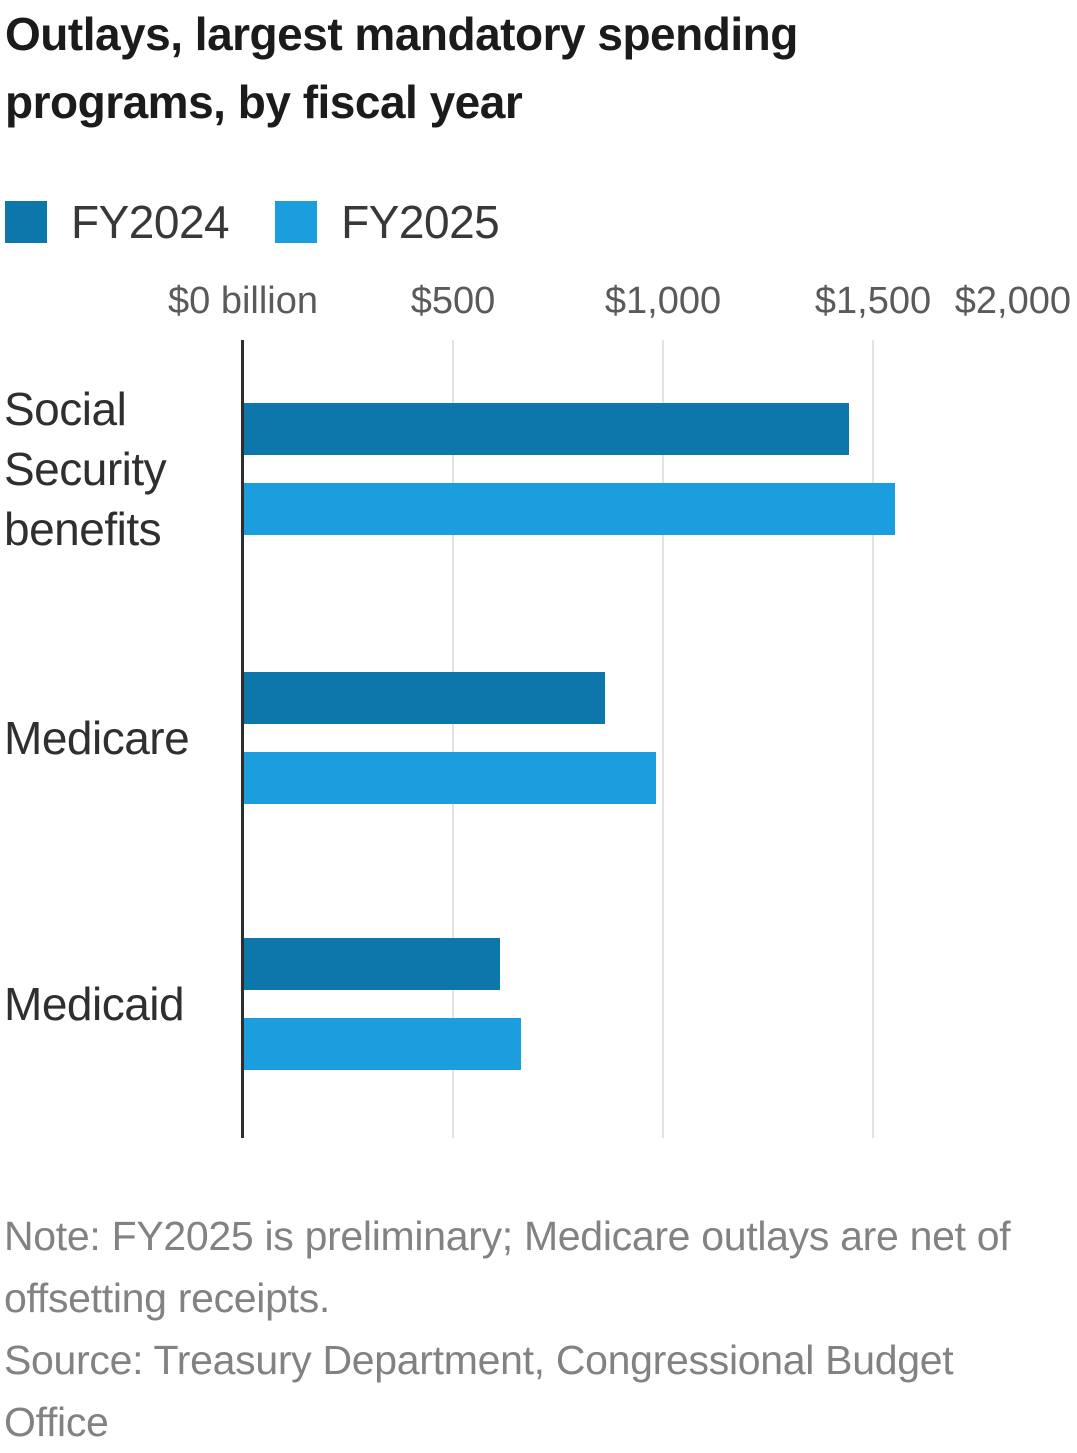 The width and height of the screenshot is (1077, 1453). Describe the element at coordinates (450, 778) in the screenshot. I see `bar-medicare-fy2025` at that location.